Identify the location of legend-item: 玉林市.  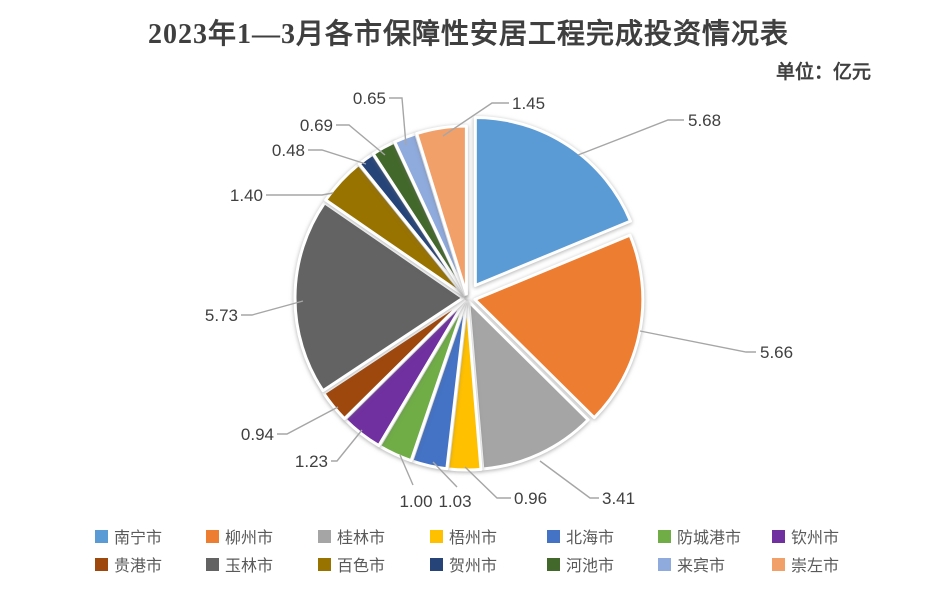
(240, 565).